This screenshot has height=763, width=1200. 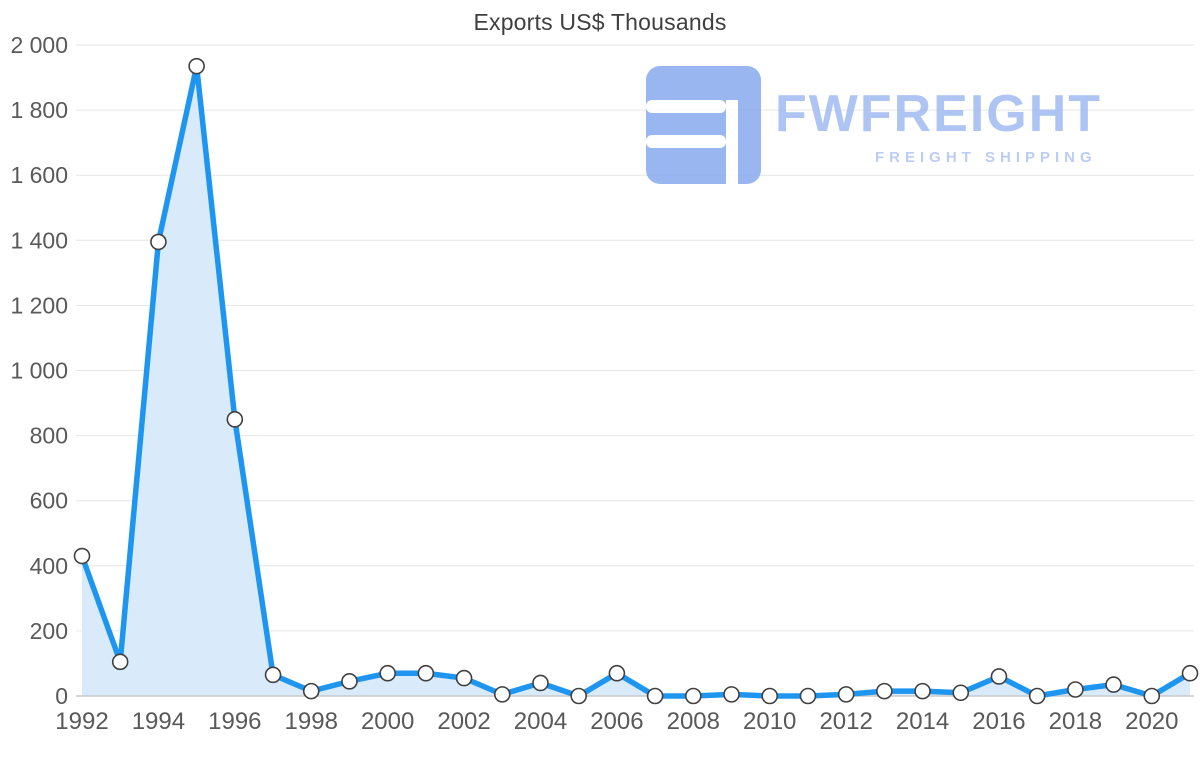 What do you see at coordinates (922, 721) in the screenshot?
I see `x-axis-tick-label: 2014` at bounding box center [922, 721].